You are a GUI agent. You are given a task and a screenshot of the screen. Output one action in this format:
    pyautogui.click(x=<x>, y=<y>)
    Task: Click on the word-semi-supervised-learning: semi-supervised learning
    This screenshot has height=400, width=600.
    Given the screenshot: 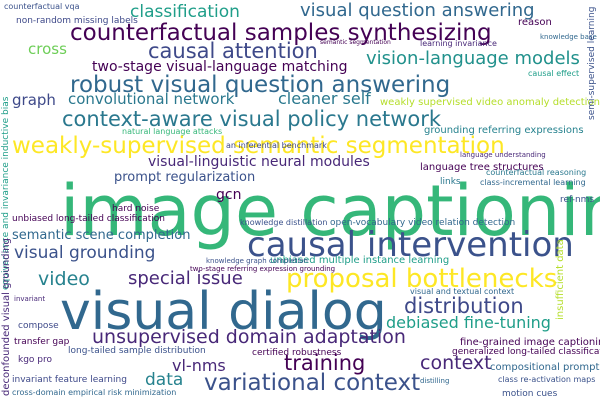 What is the action you would take?
    pyautogui.click(x=592, y=63)
    